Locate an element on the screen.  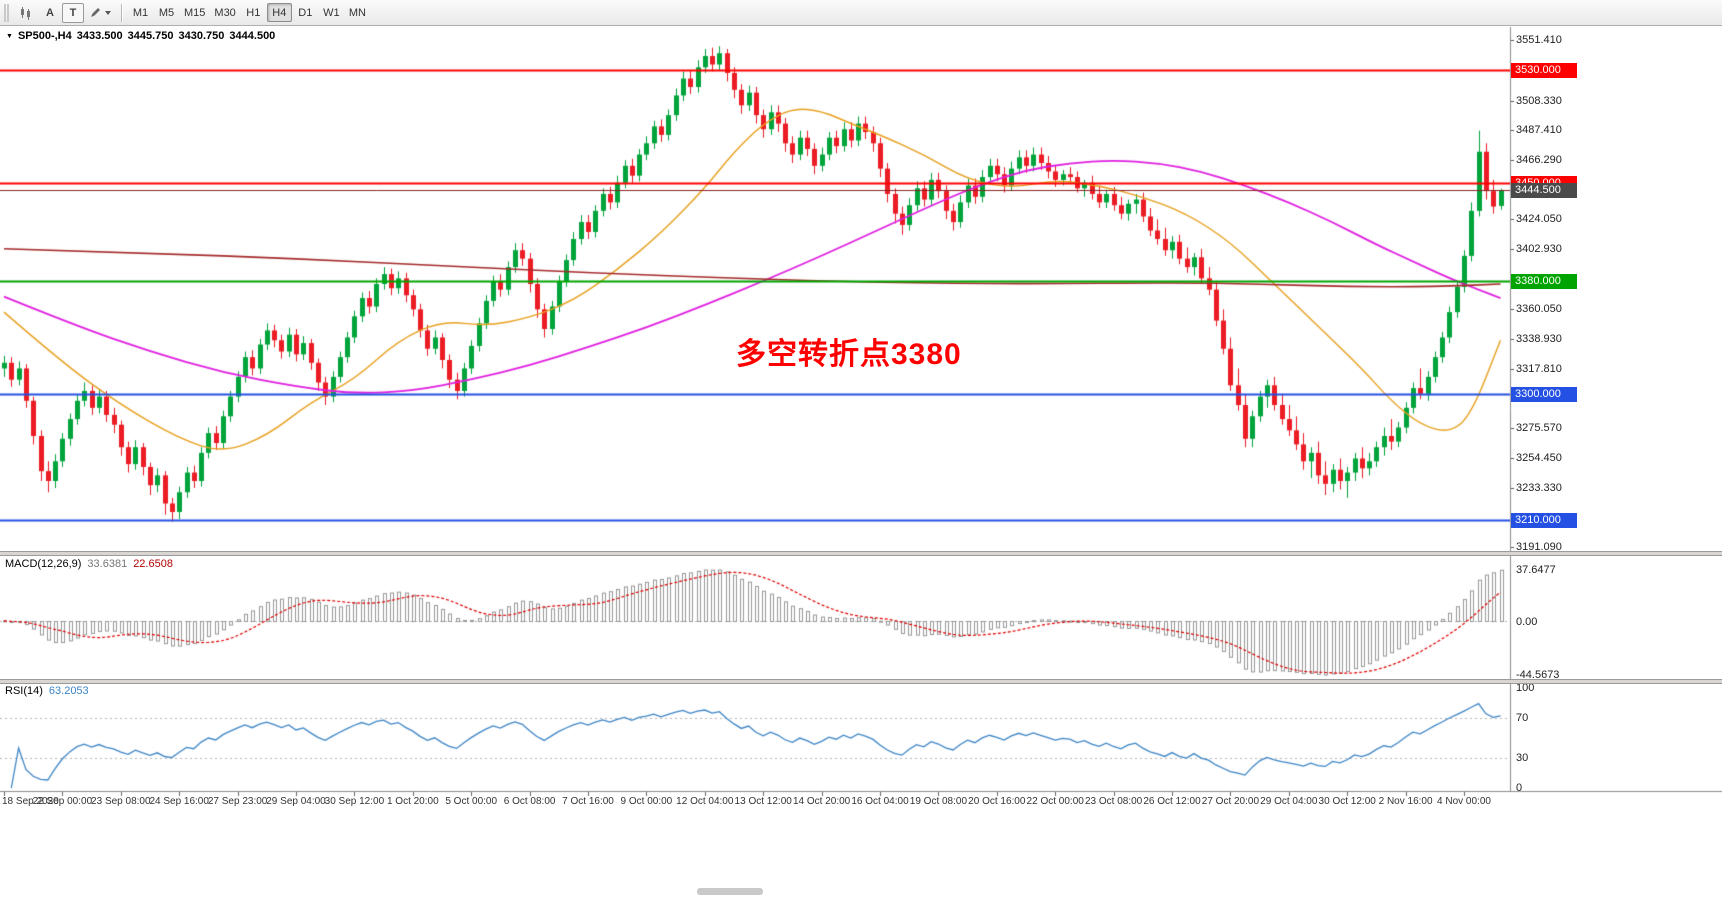
chart-annotation: 多空转折点3380 is located at coordinates (849, 354).